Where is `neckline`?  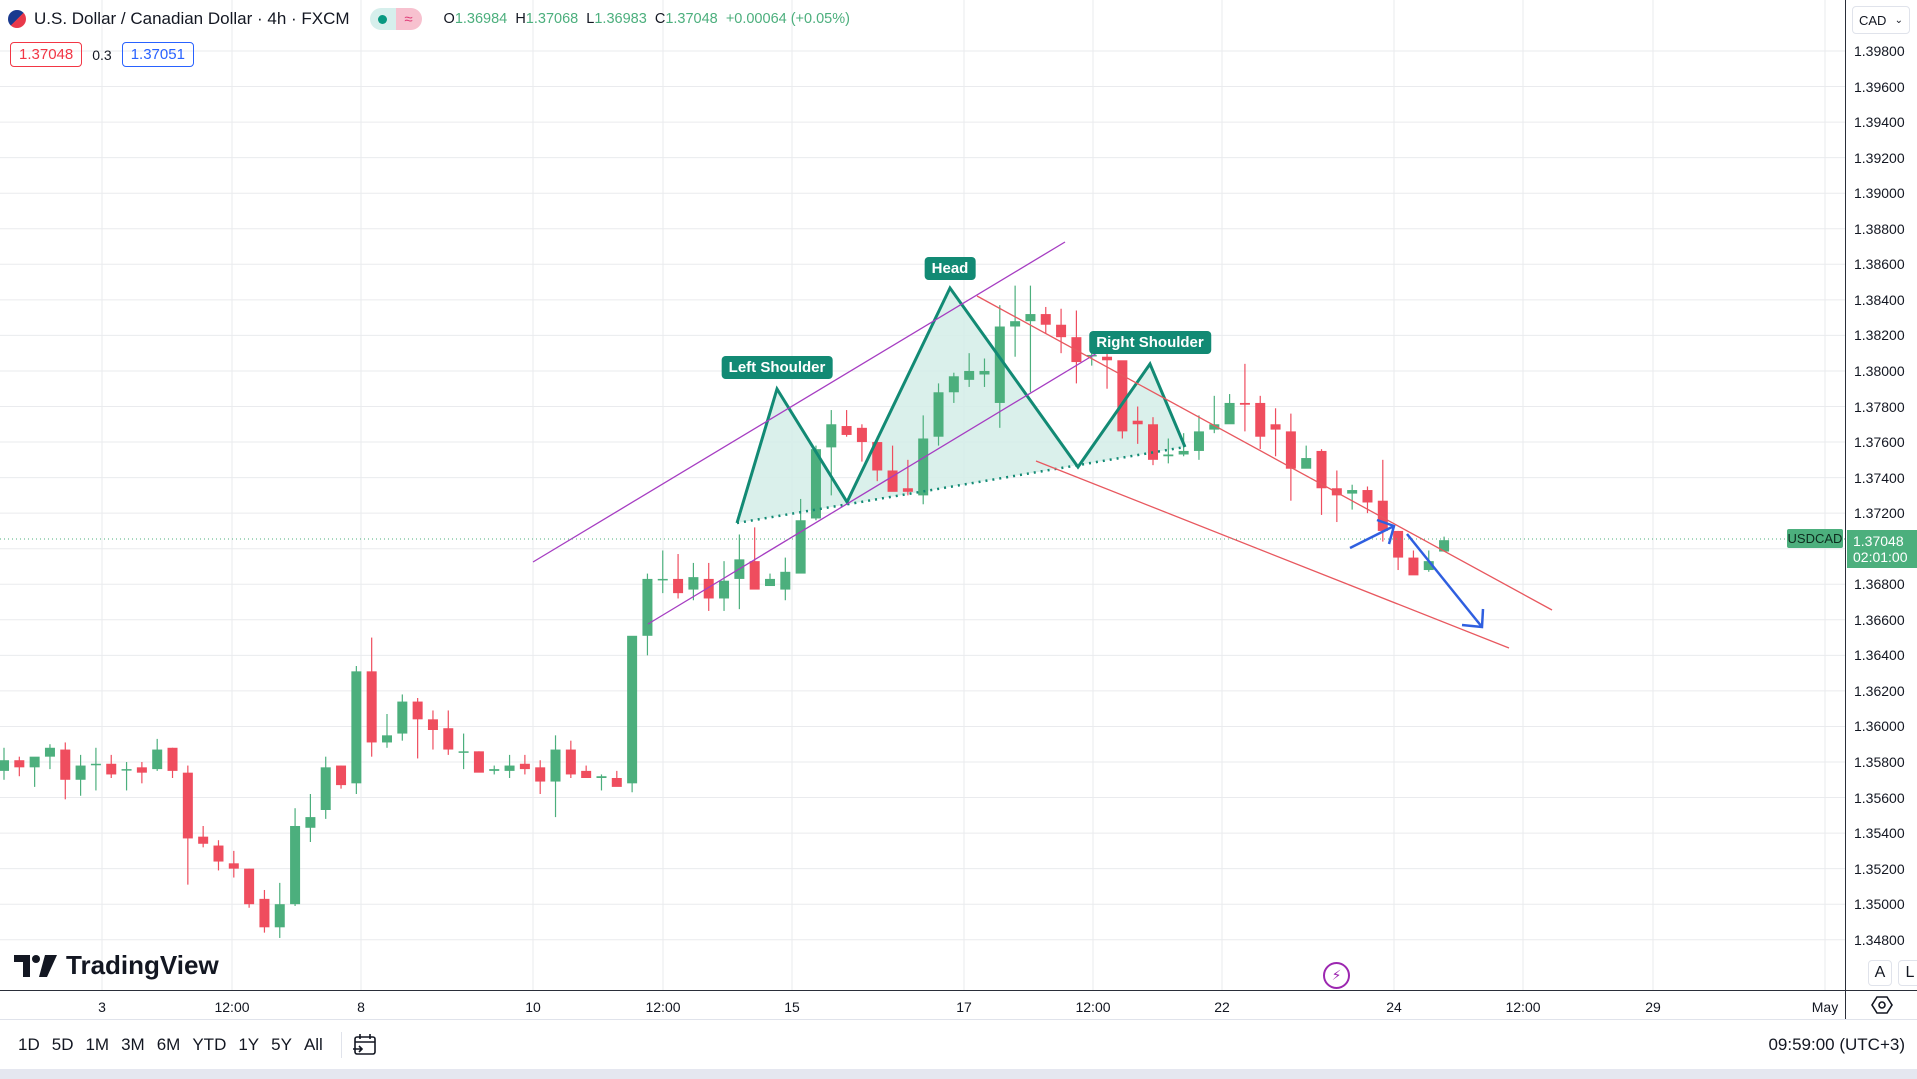
neckline is located at coordinates (961, 485).